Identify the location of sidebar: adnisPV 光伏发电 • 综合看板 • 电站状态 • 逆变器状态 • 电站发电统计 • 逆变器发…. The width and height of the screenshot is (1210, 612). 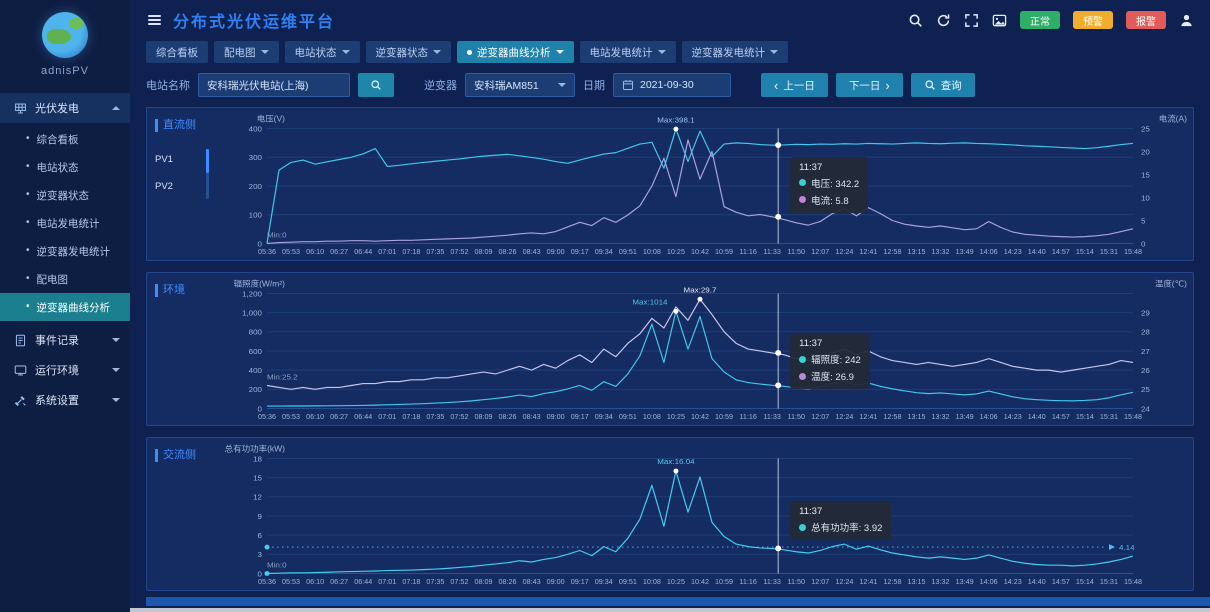
(65, 306).